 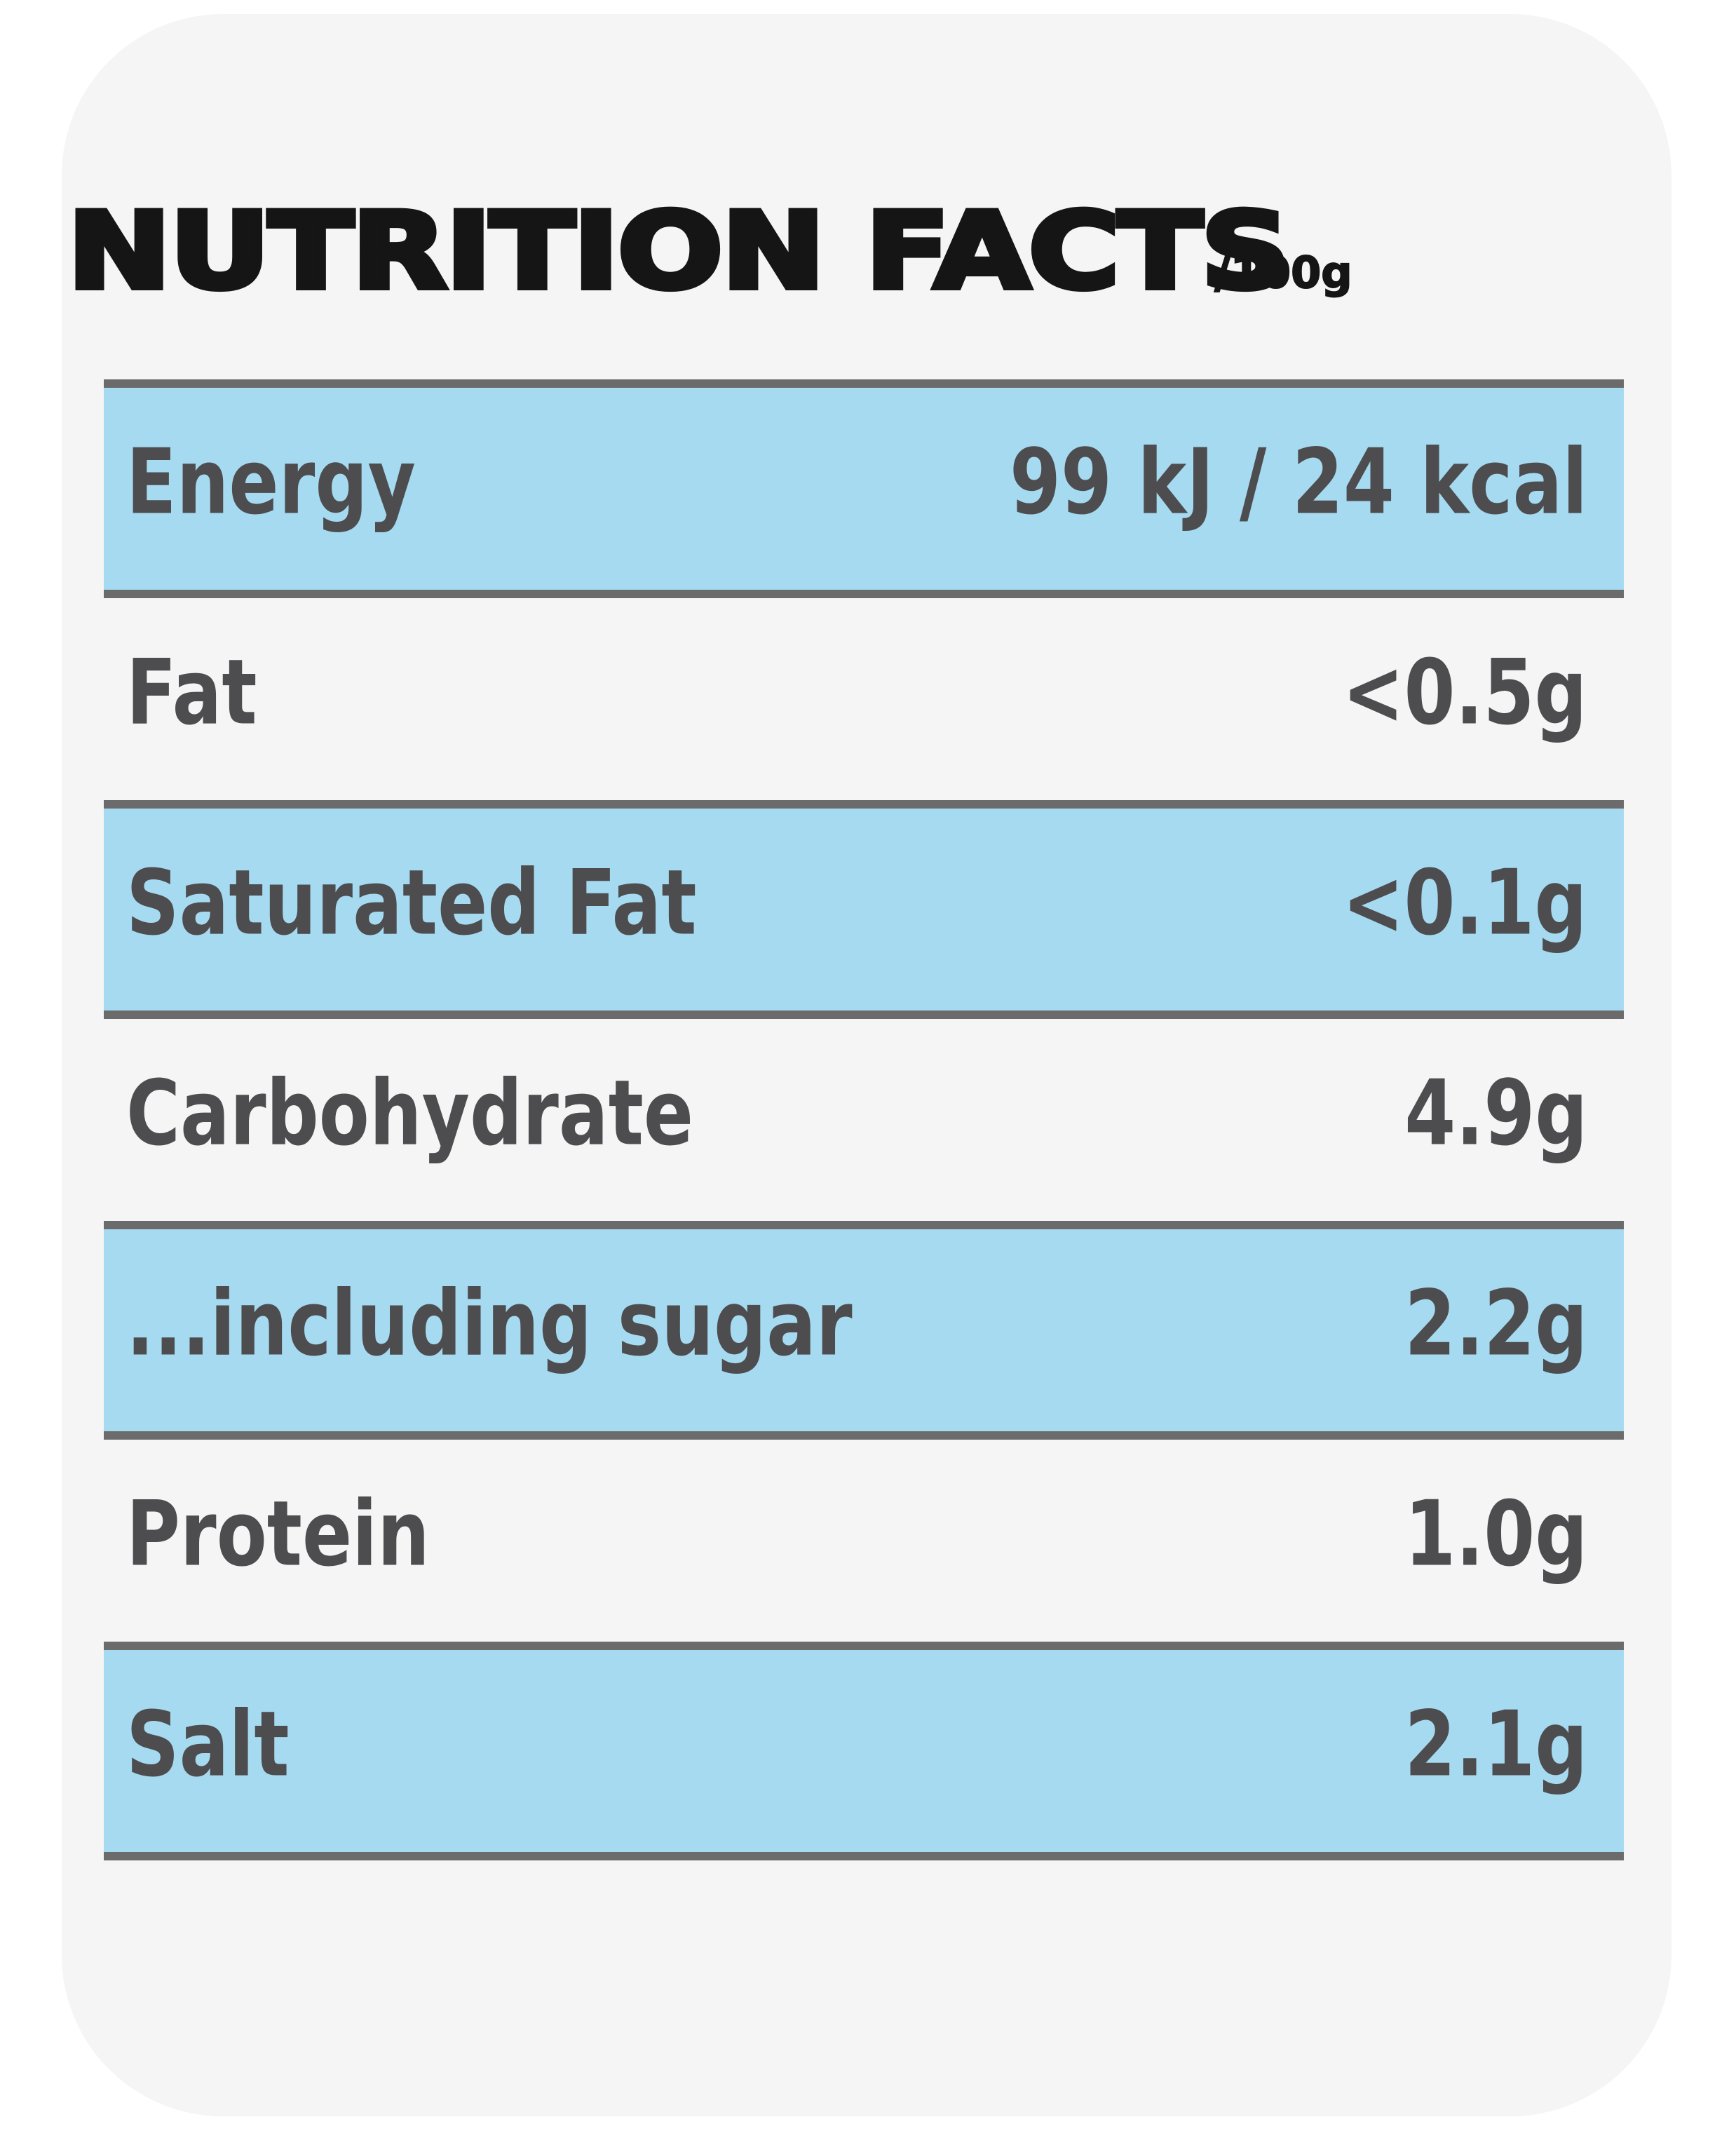 What do you see at coordinates (208, 1744) in the screenshot?
I see `row-label: Salt` at bounding box center [208, 1744].